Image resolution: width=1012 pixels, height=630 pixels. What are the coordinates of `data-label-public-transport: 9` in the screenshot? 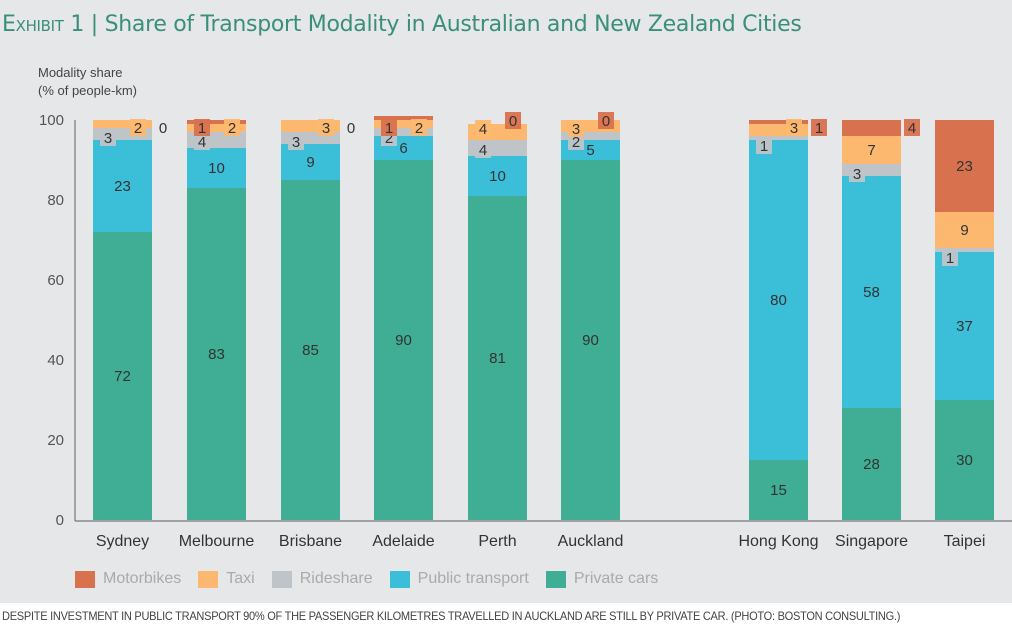 It's located at (310, 162).